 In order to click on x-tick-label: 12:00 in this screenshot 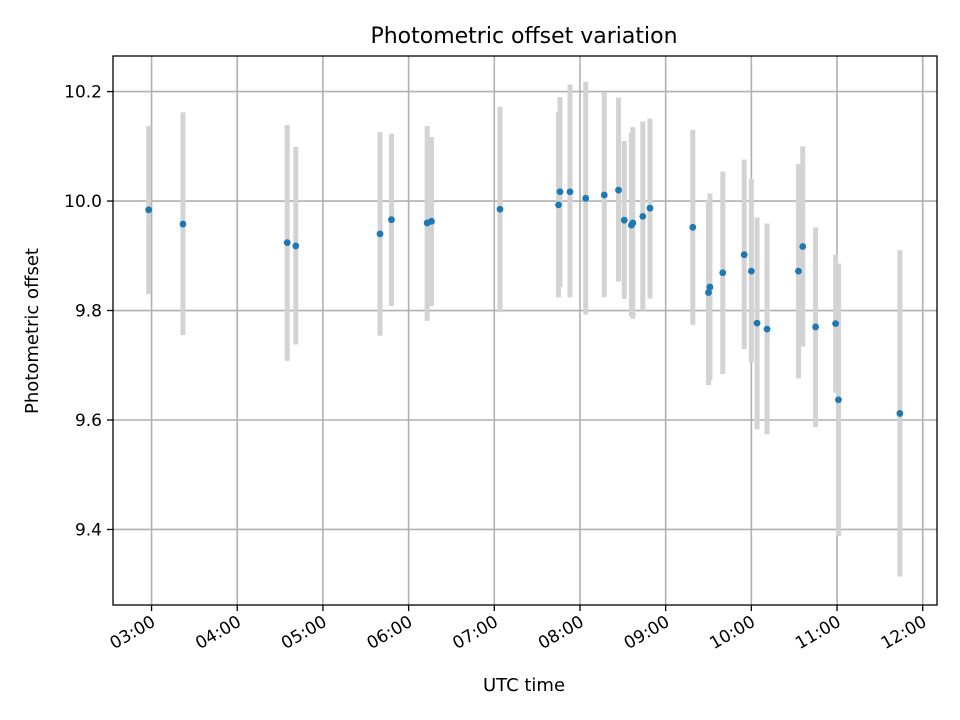, I will do `click(904, 633)`.